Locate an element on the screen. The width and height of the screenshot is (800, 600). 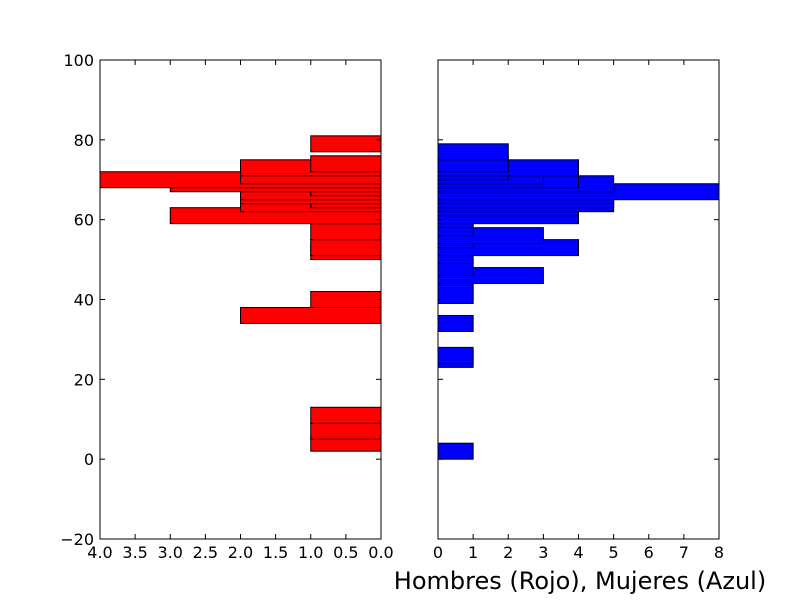
x-axis-label: Hombres (Rojo), Mujeres (Azul) is located at coordinates (580, 581).